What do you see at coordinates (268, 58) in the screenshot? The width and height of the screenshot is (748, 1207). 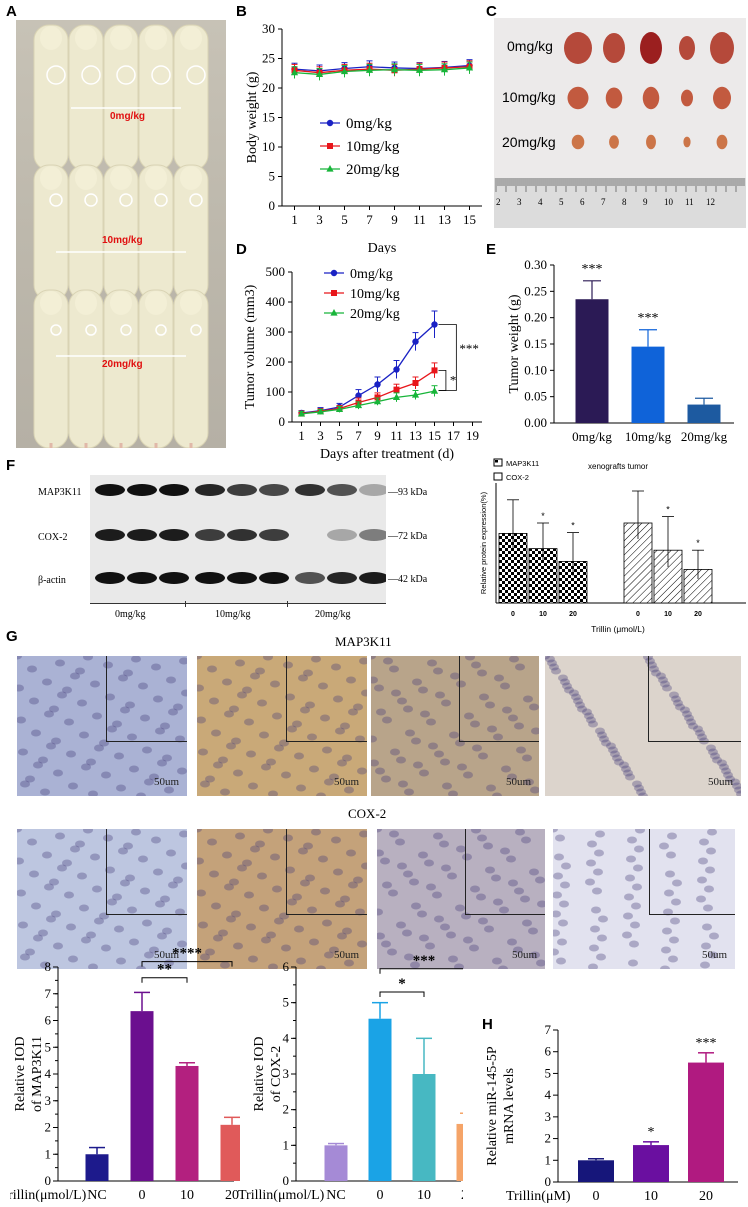 I see `y-tick-label: 25` at bounding box center [268, 58].